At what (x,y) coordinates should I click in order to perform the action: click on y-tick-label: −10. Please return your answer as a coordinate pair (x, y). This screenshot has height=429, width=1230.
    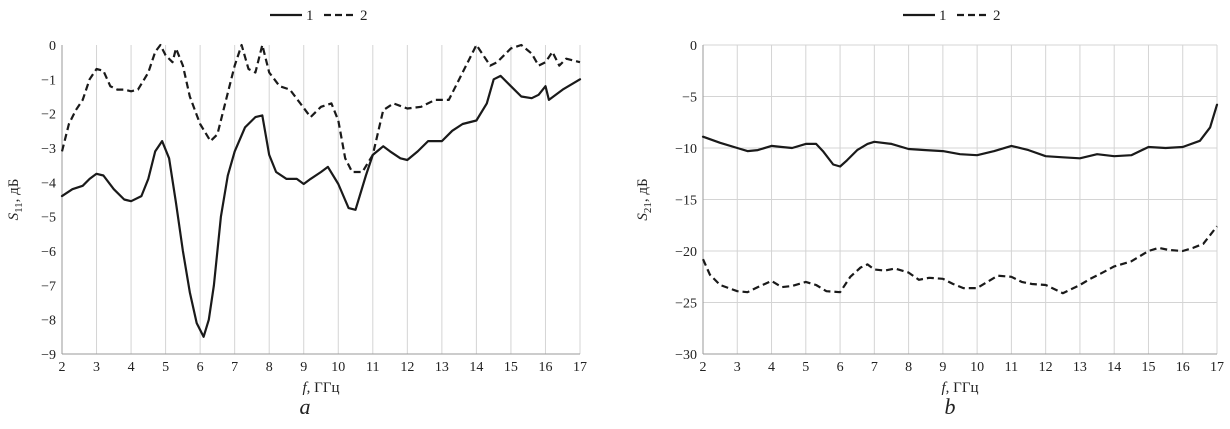
    Looking at the image, I should click on (686, 149).